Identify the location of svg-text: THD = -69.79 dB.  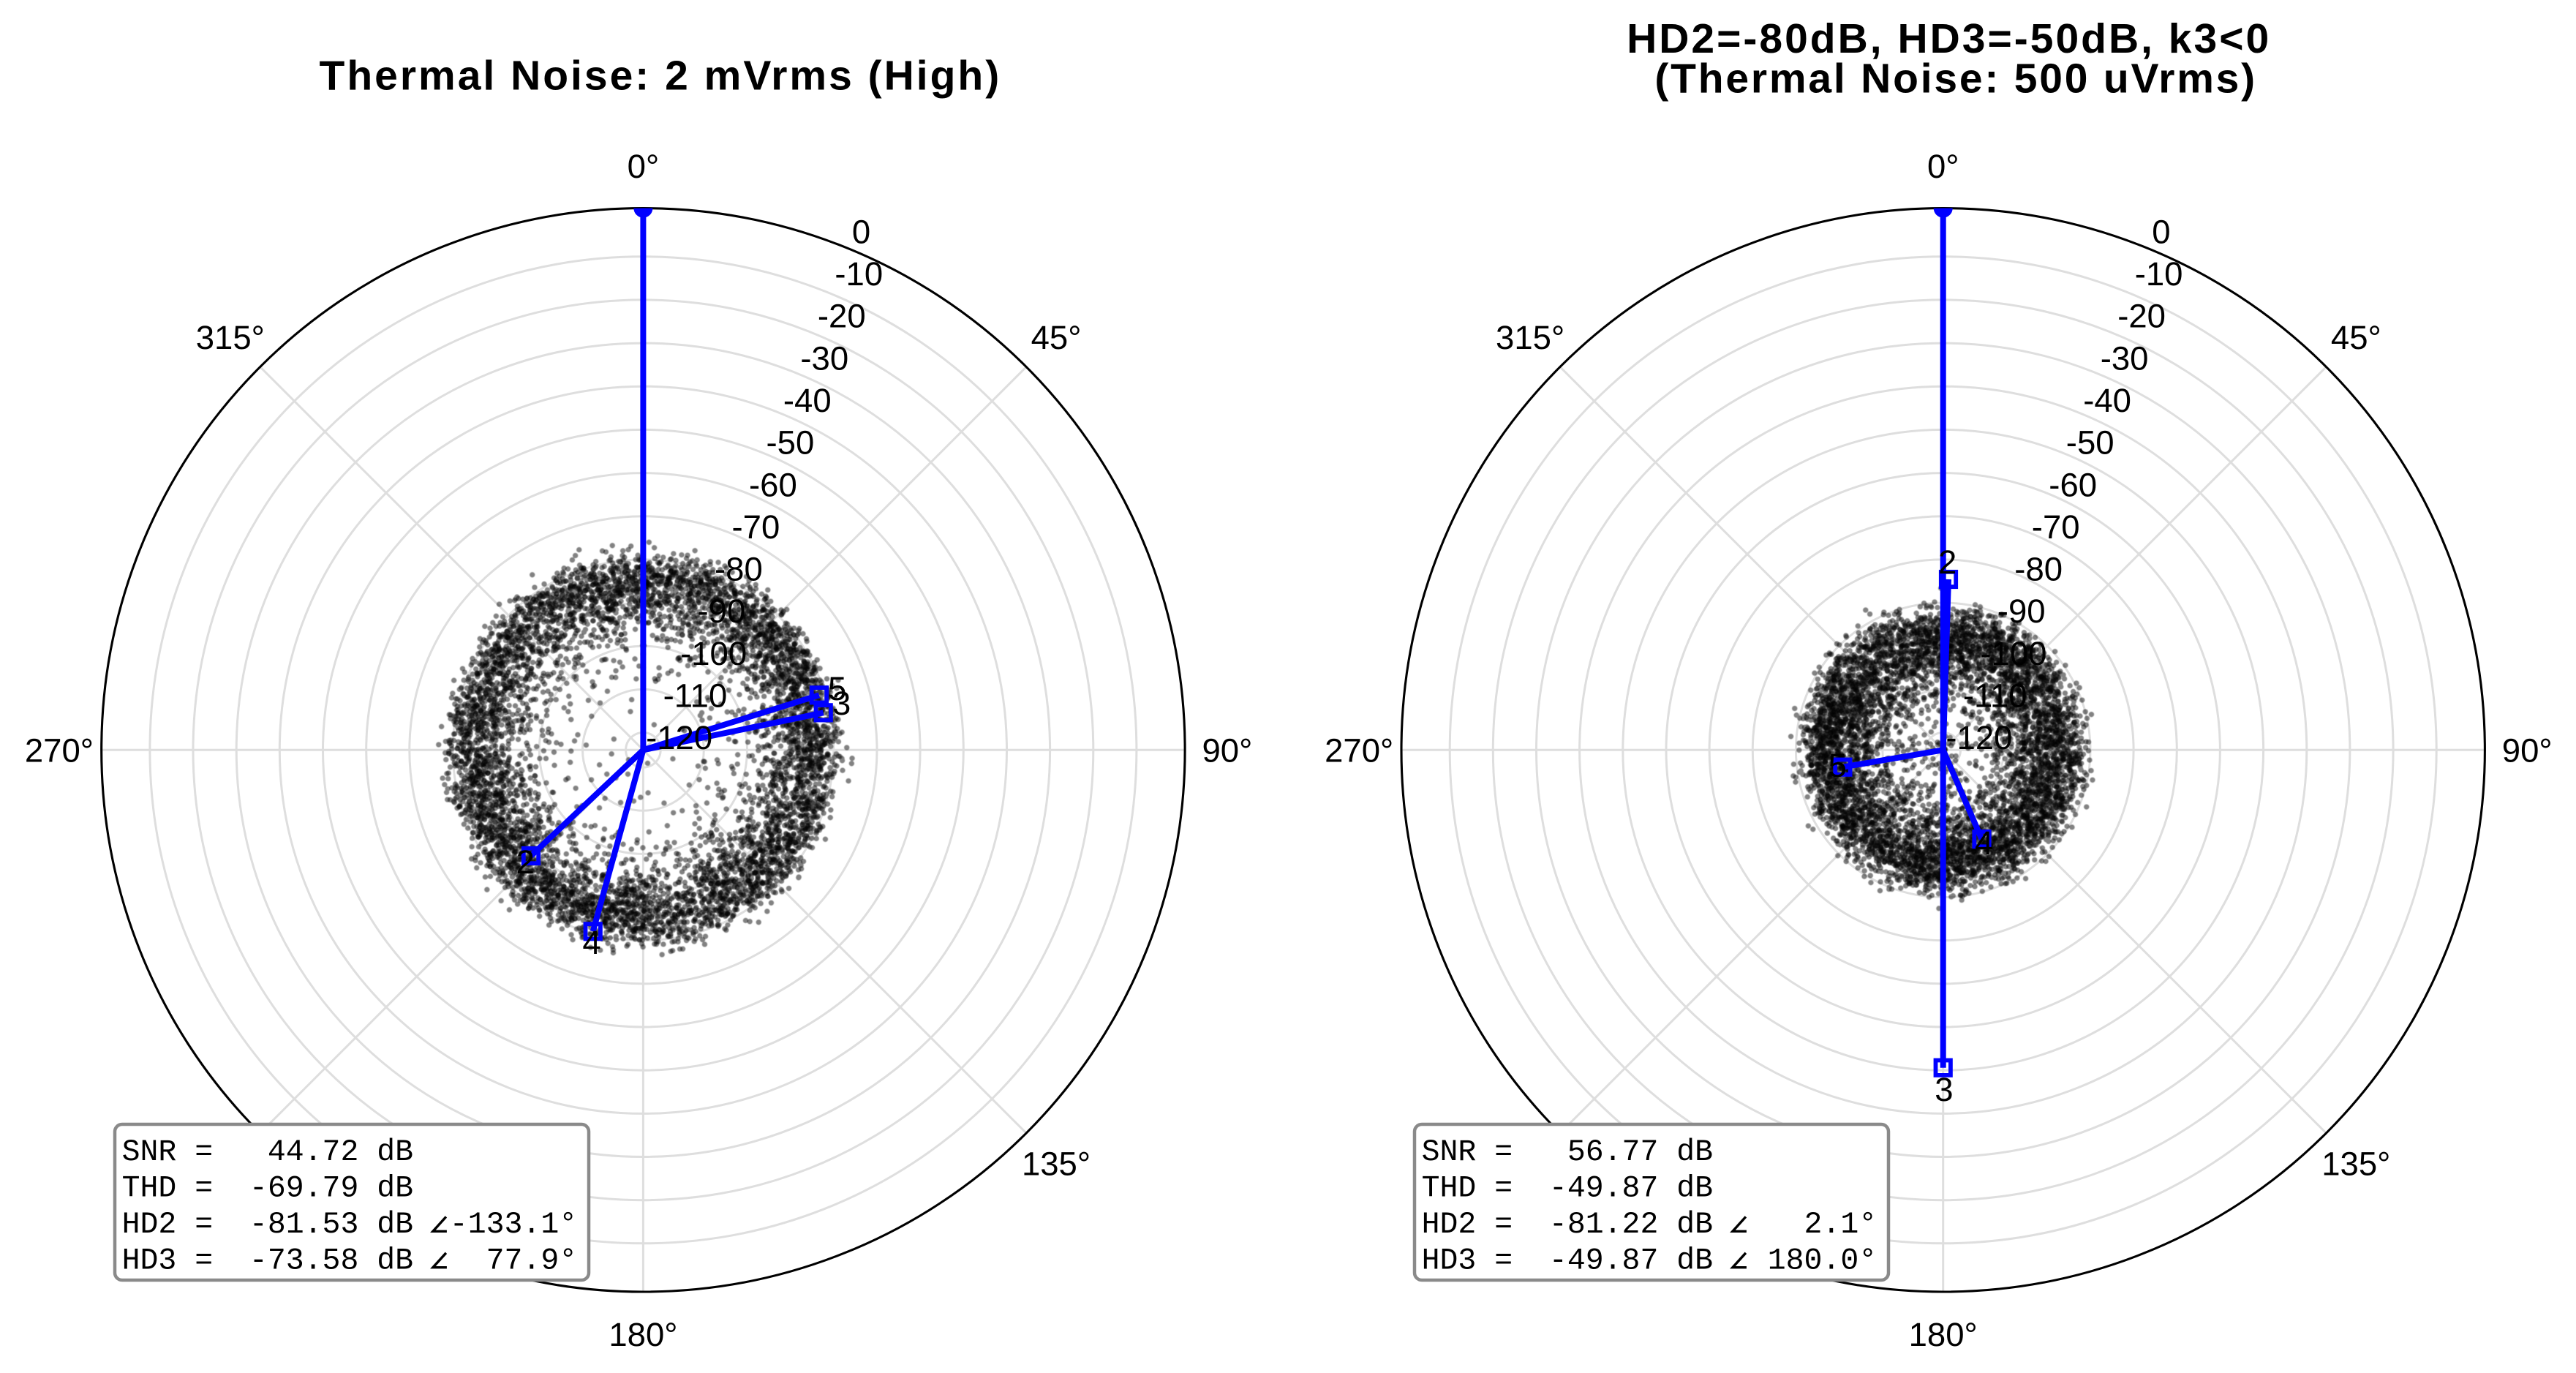
(267, 1188).